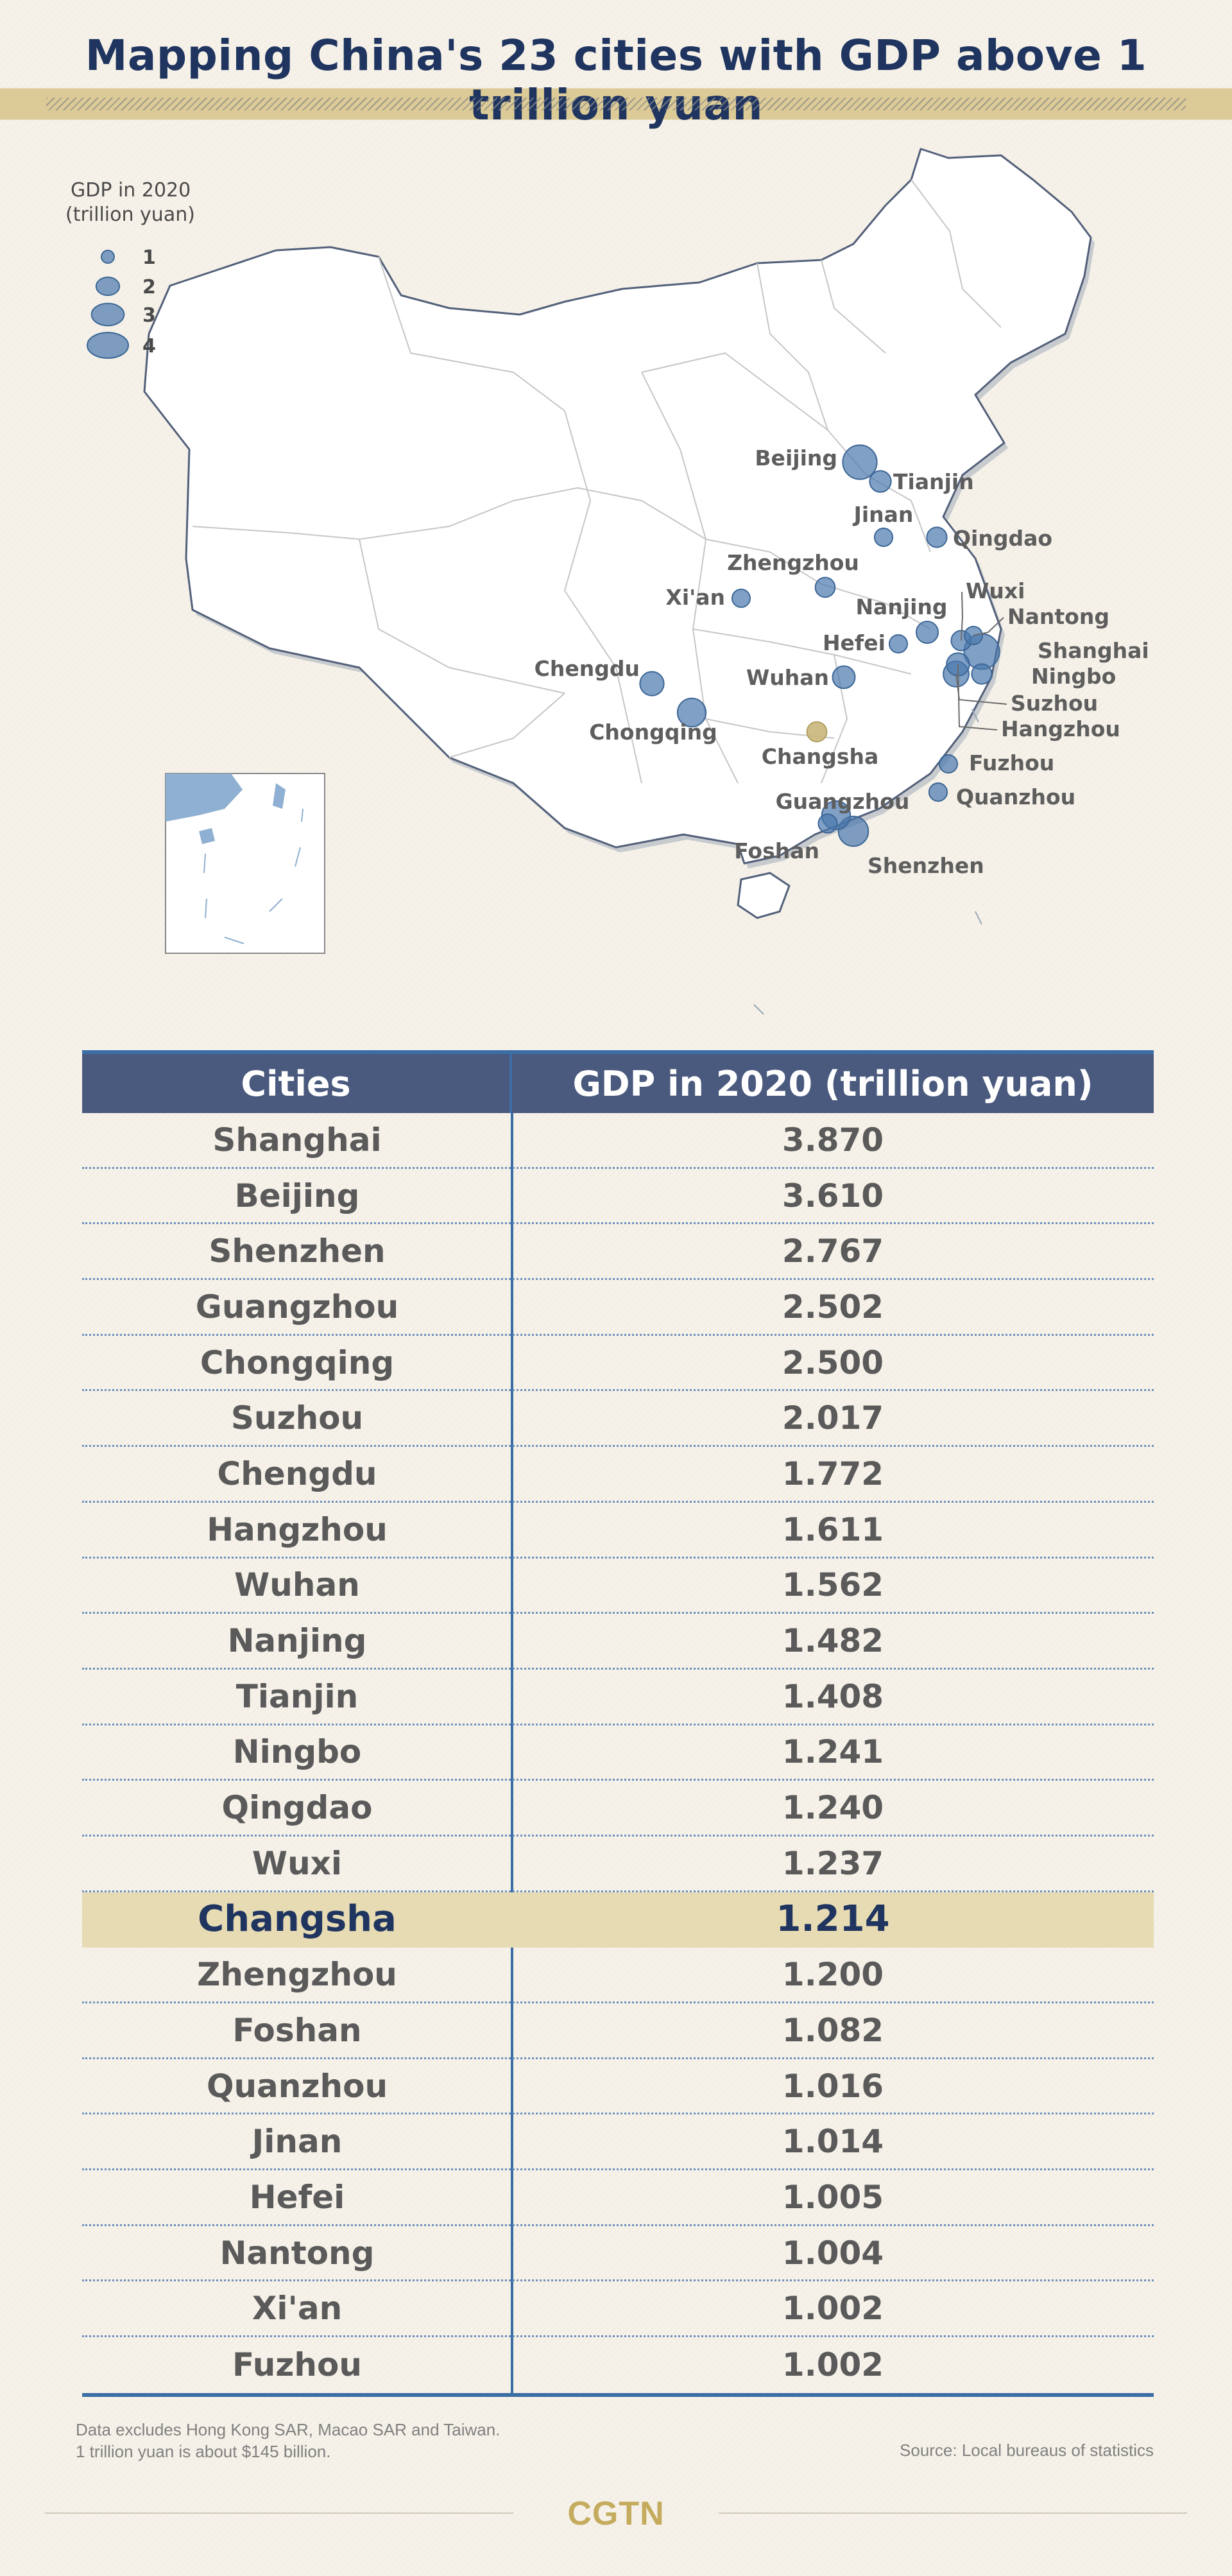 The width and height of the screenshot is (1232, 2576). I want to click on cell-gdp: 3.870, so click(833, 1140).